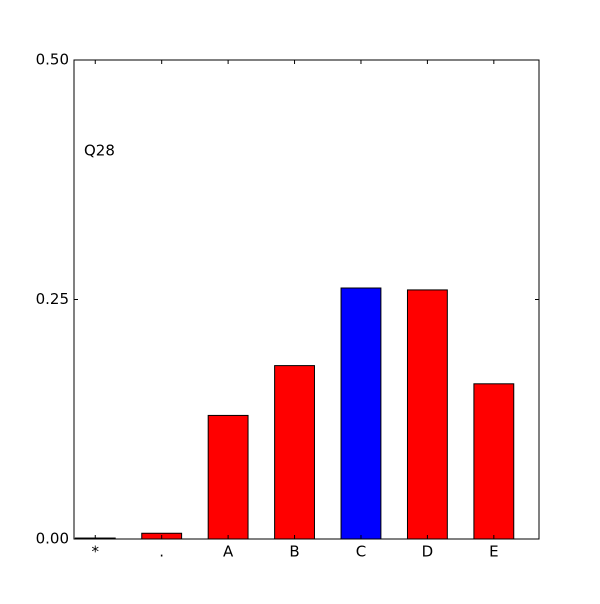 The height and width of the screenshot is (604, 600). I want to click on x-tick-label: D, so click(428, 552).